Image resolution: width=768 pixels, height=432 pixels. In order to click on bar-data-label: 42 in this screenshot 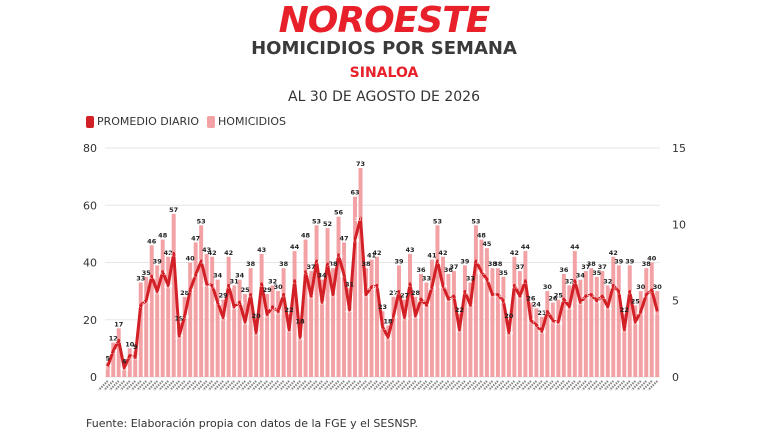, I will do `click(442, 253)`.